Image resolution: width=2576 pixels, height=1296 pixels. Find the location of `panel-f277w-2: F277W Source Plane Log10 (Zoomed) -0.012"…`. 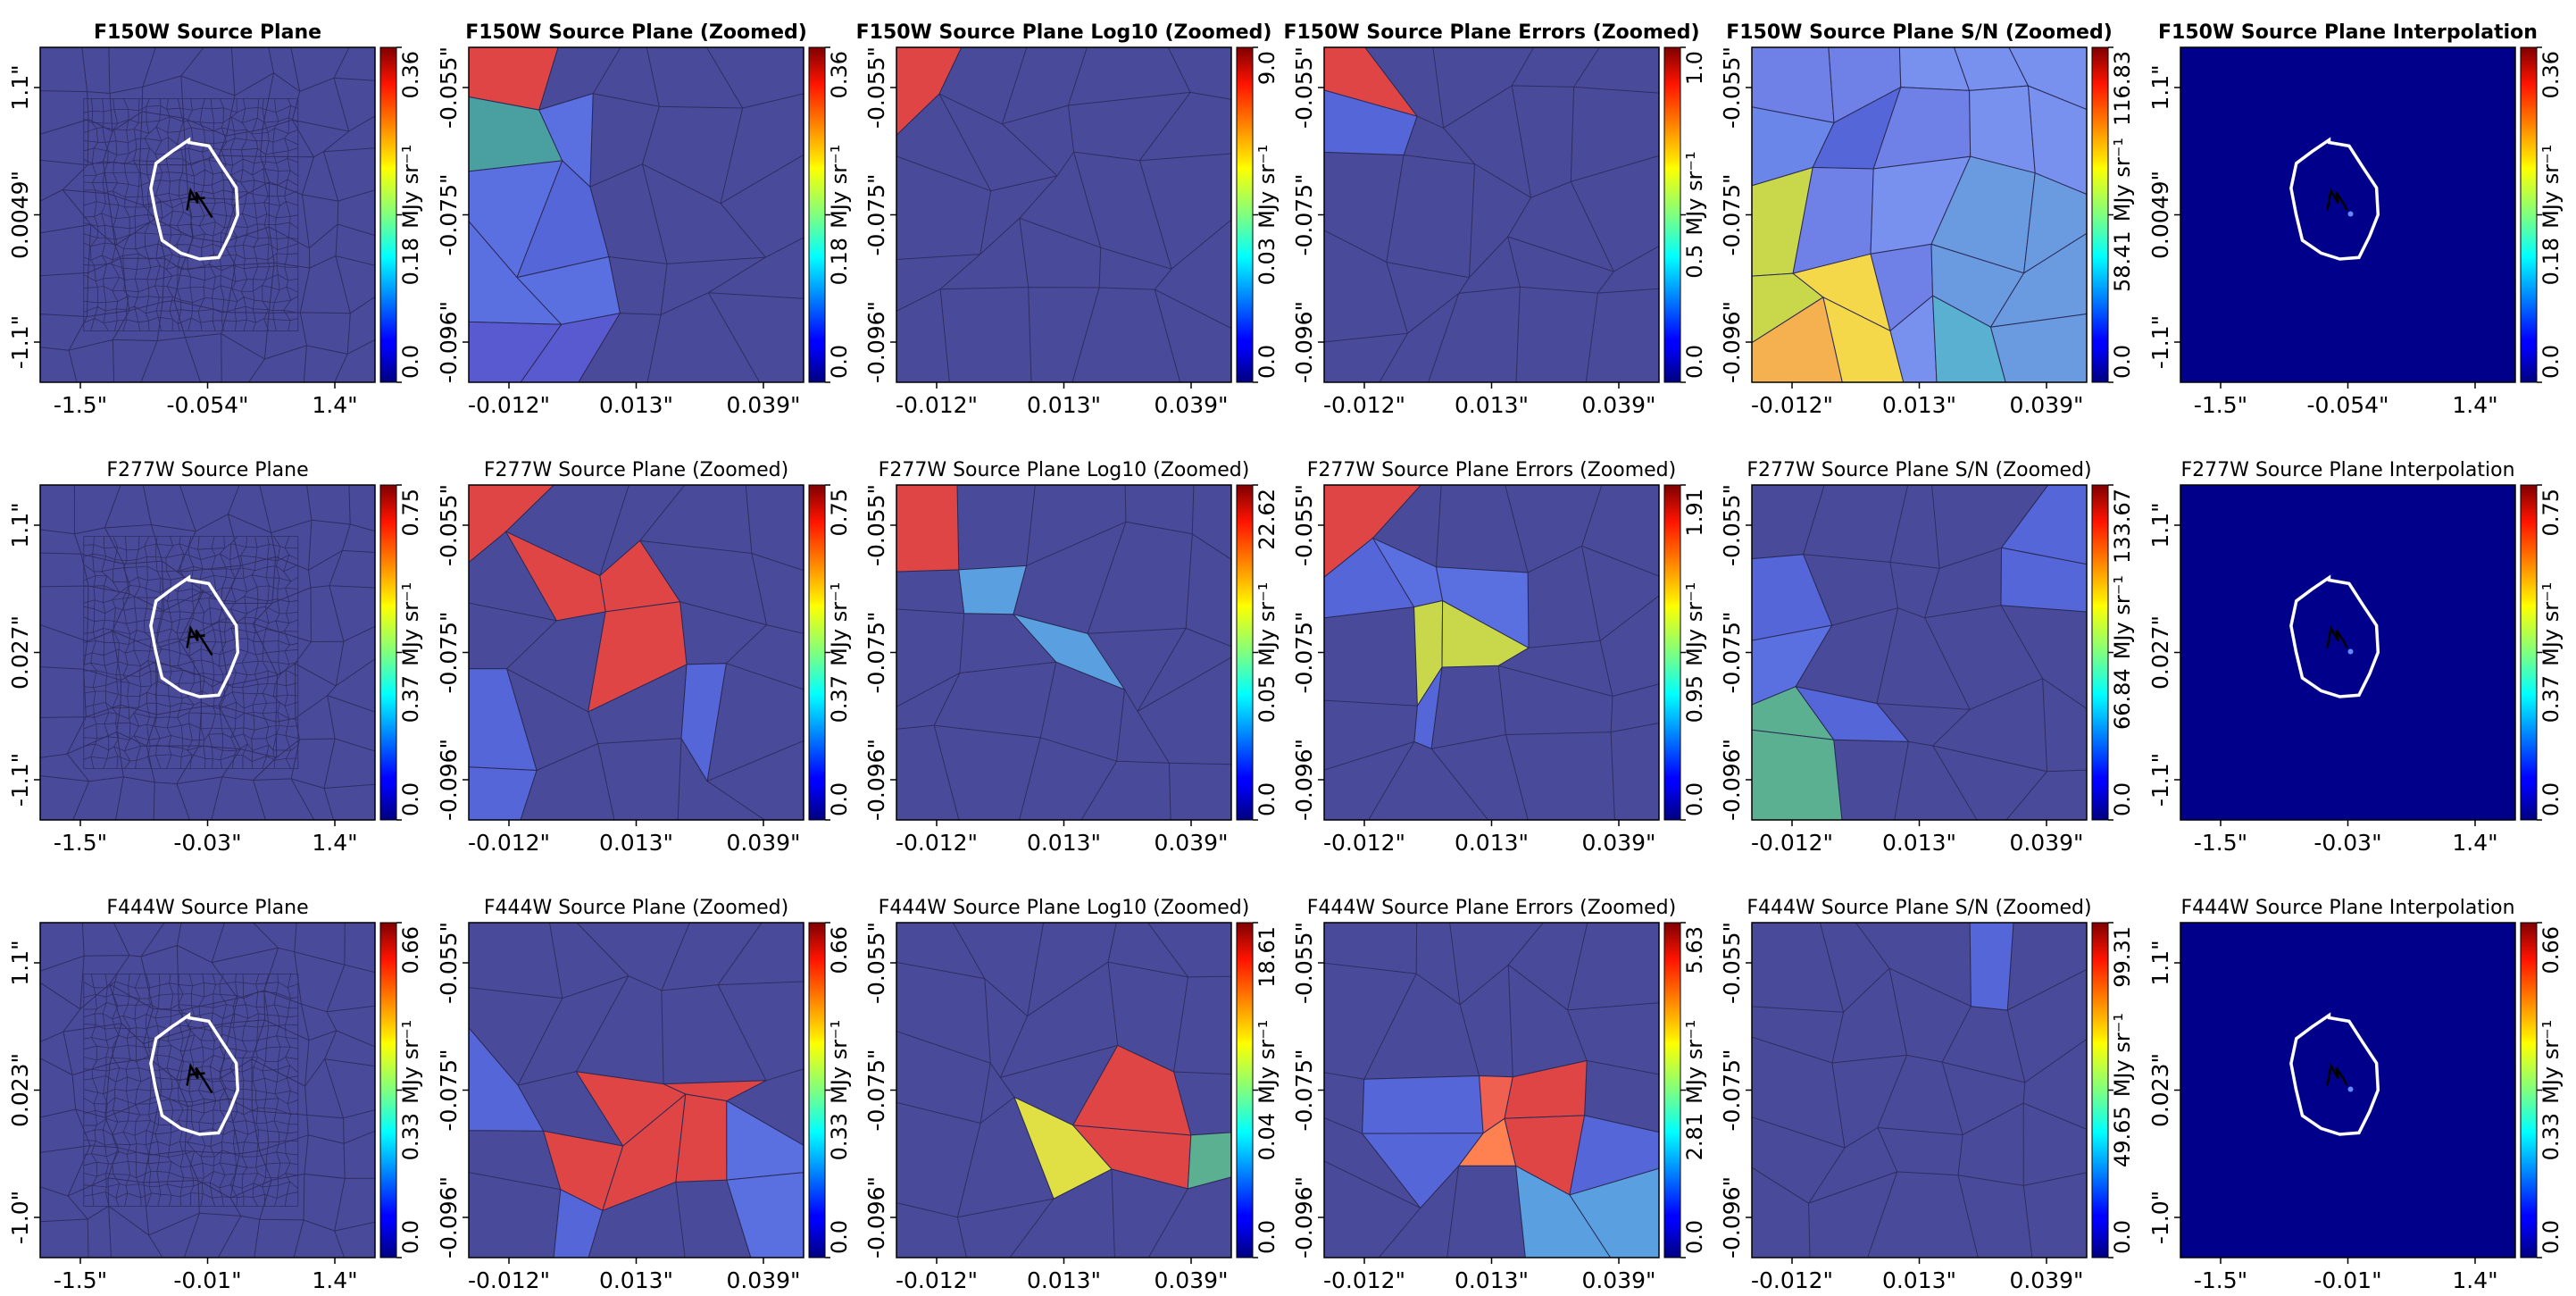

panel-f277w-2: F277W Source Plane Log10 (Zoomed) -0.012"… is located at coordinates (1071, 657).